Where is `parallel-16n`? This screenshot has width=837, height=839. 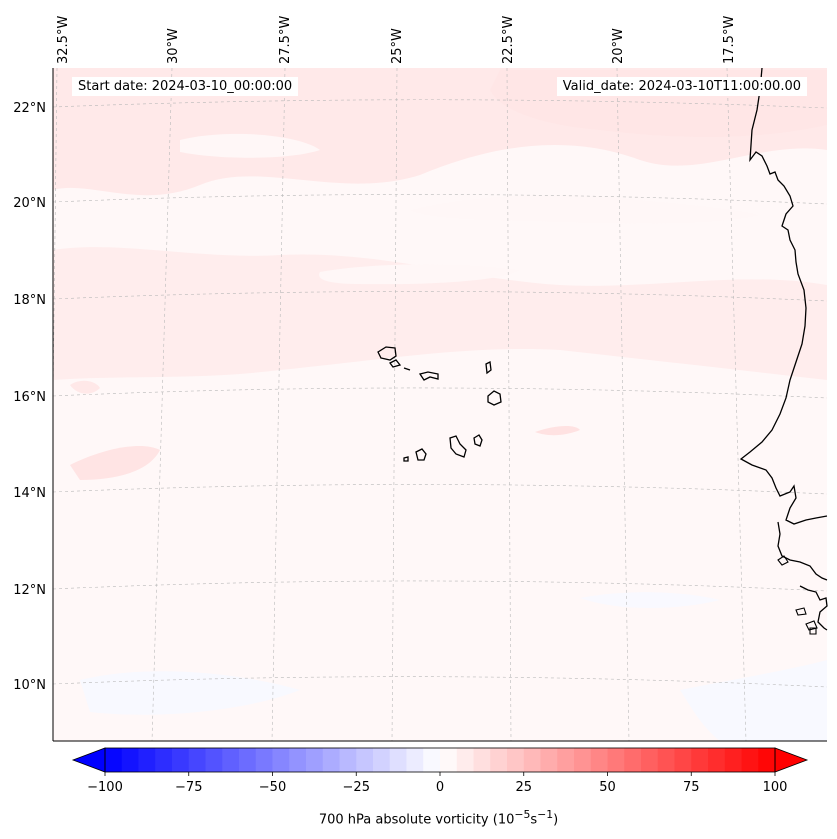
parallel-16n is located at coordinates (440, 393).